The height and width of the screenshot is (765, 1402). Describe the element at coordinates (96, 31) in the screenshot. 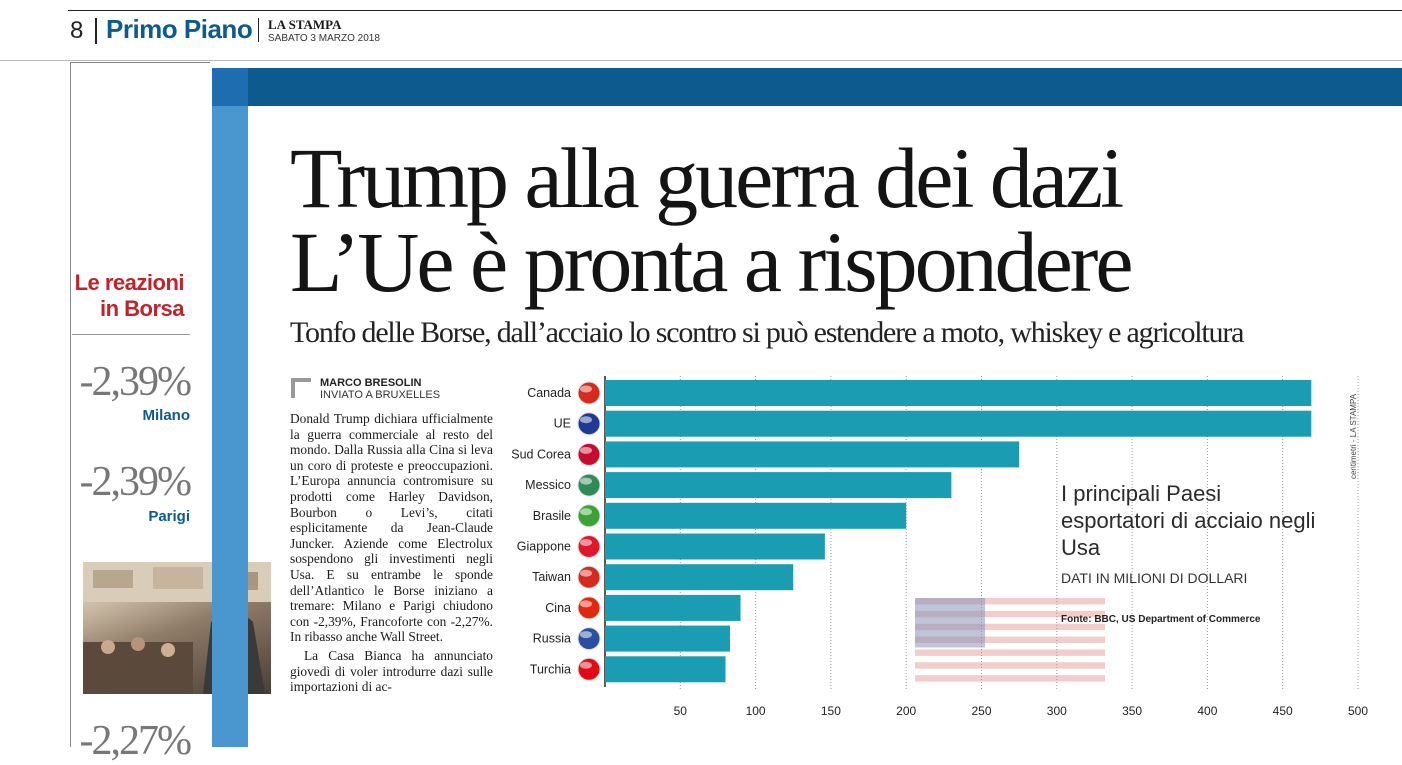

I see `header-separator` at that location.